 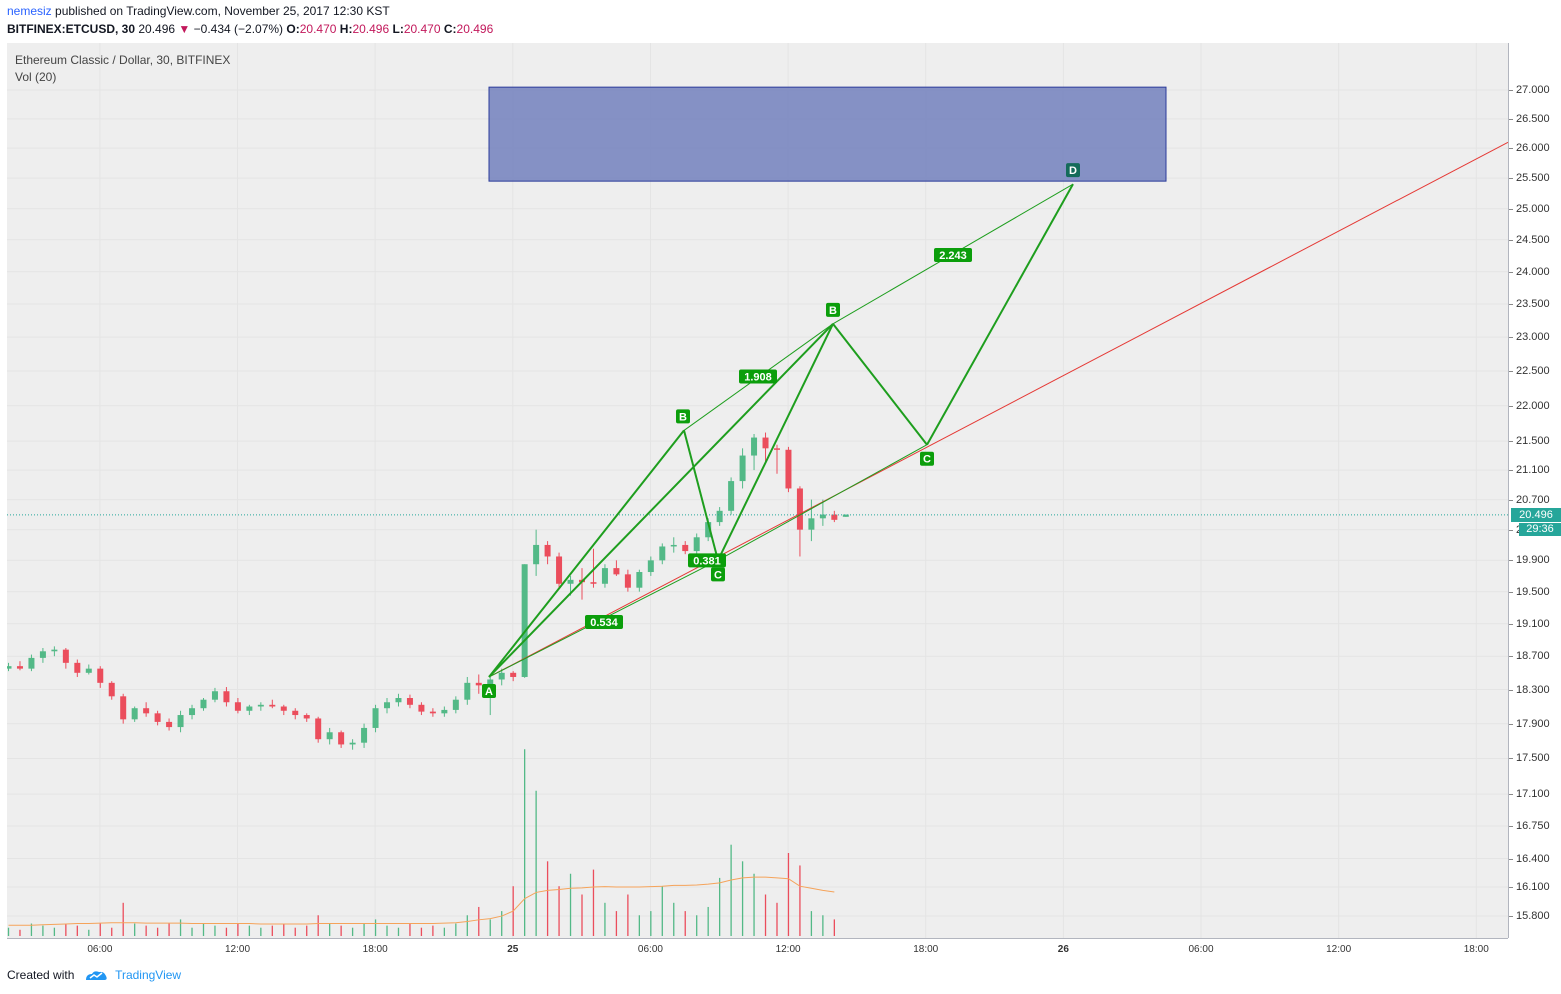 What do you see at coordinates (1536, 514) in the screenshot?
I see `last-price-badge: 20.496` at bounding box center [1536, 514].